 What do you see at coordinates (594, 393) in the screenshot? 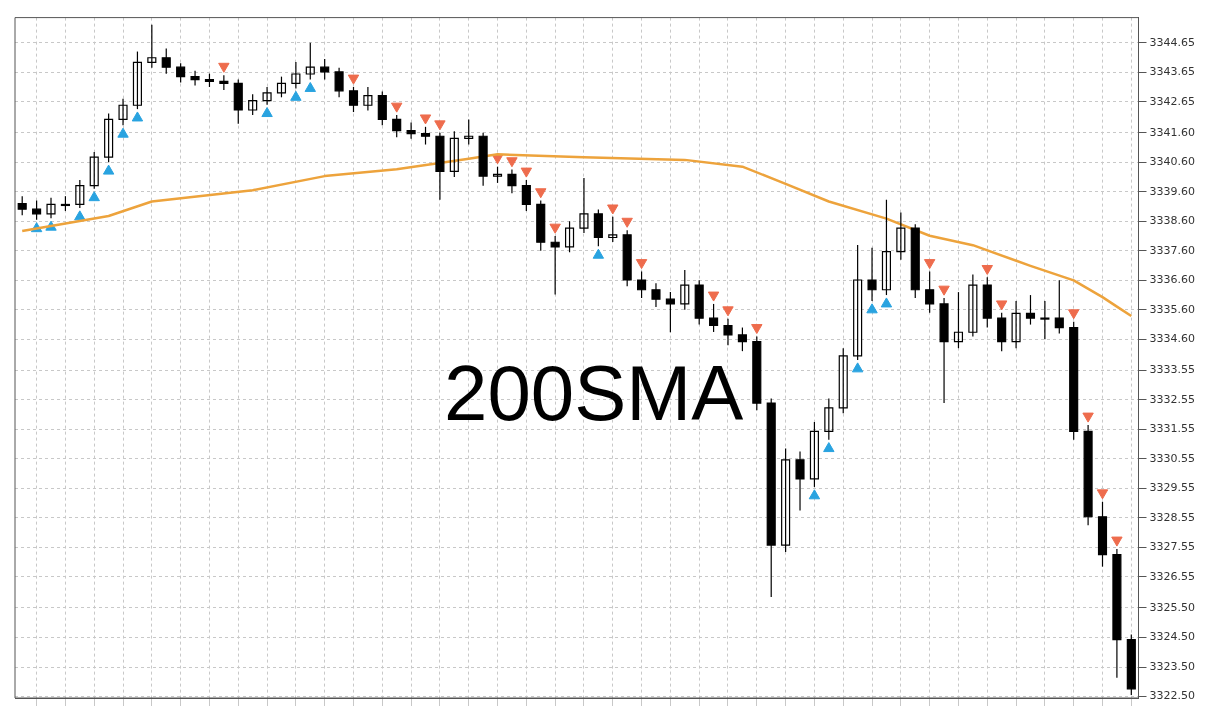
I see `annotation: 200SMA` at bounding box center [594, 393].